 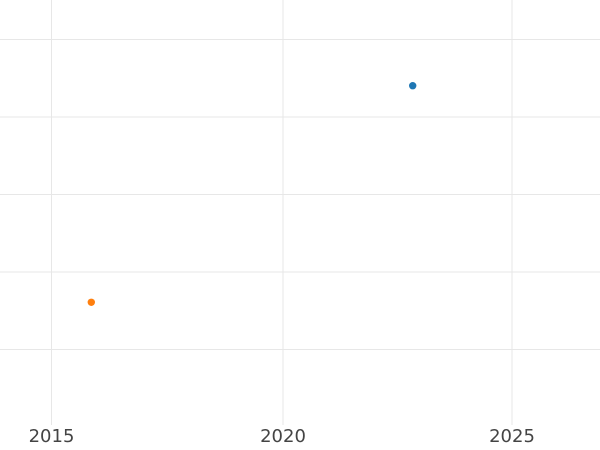 What do you see at coordinates (91, 302) in the screenshot?
I see `data-point-series-2-orange` at bounding box center [91, 302].